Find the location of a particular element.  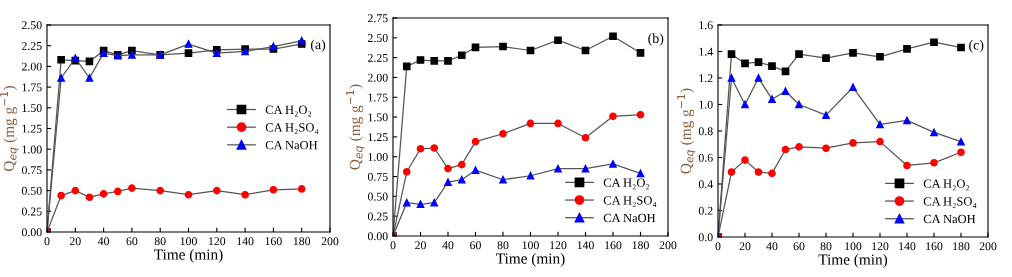

y-tick-label: 0.6 is located at coordinates (705, 157).